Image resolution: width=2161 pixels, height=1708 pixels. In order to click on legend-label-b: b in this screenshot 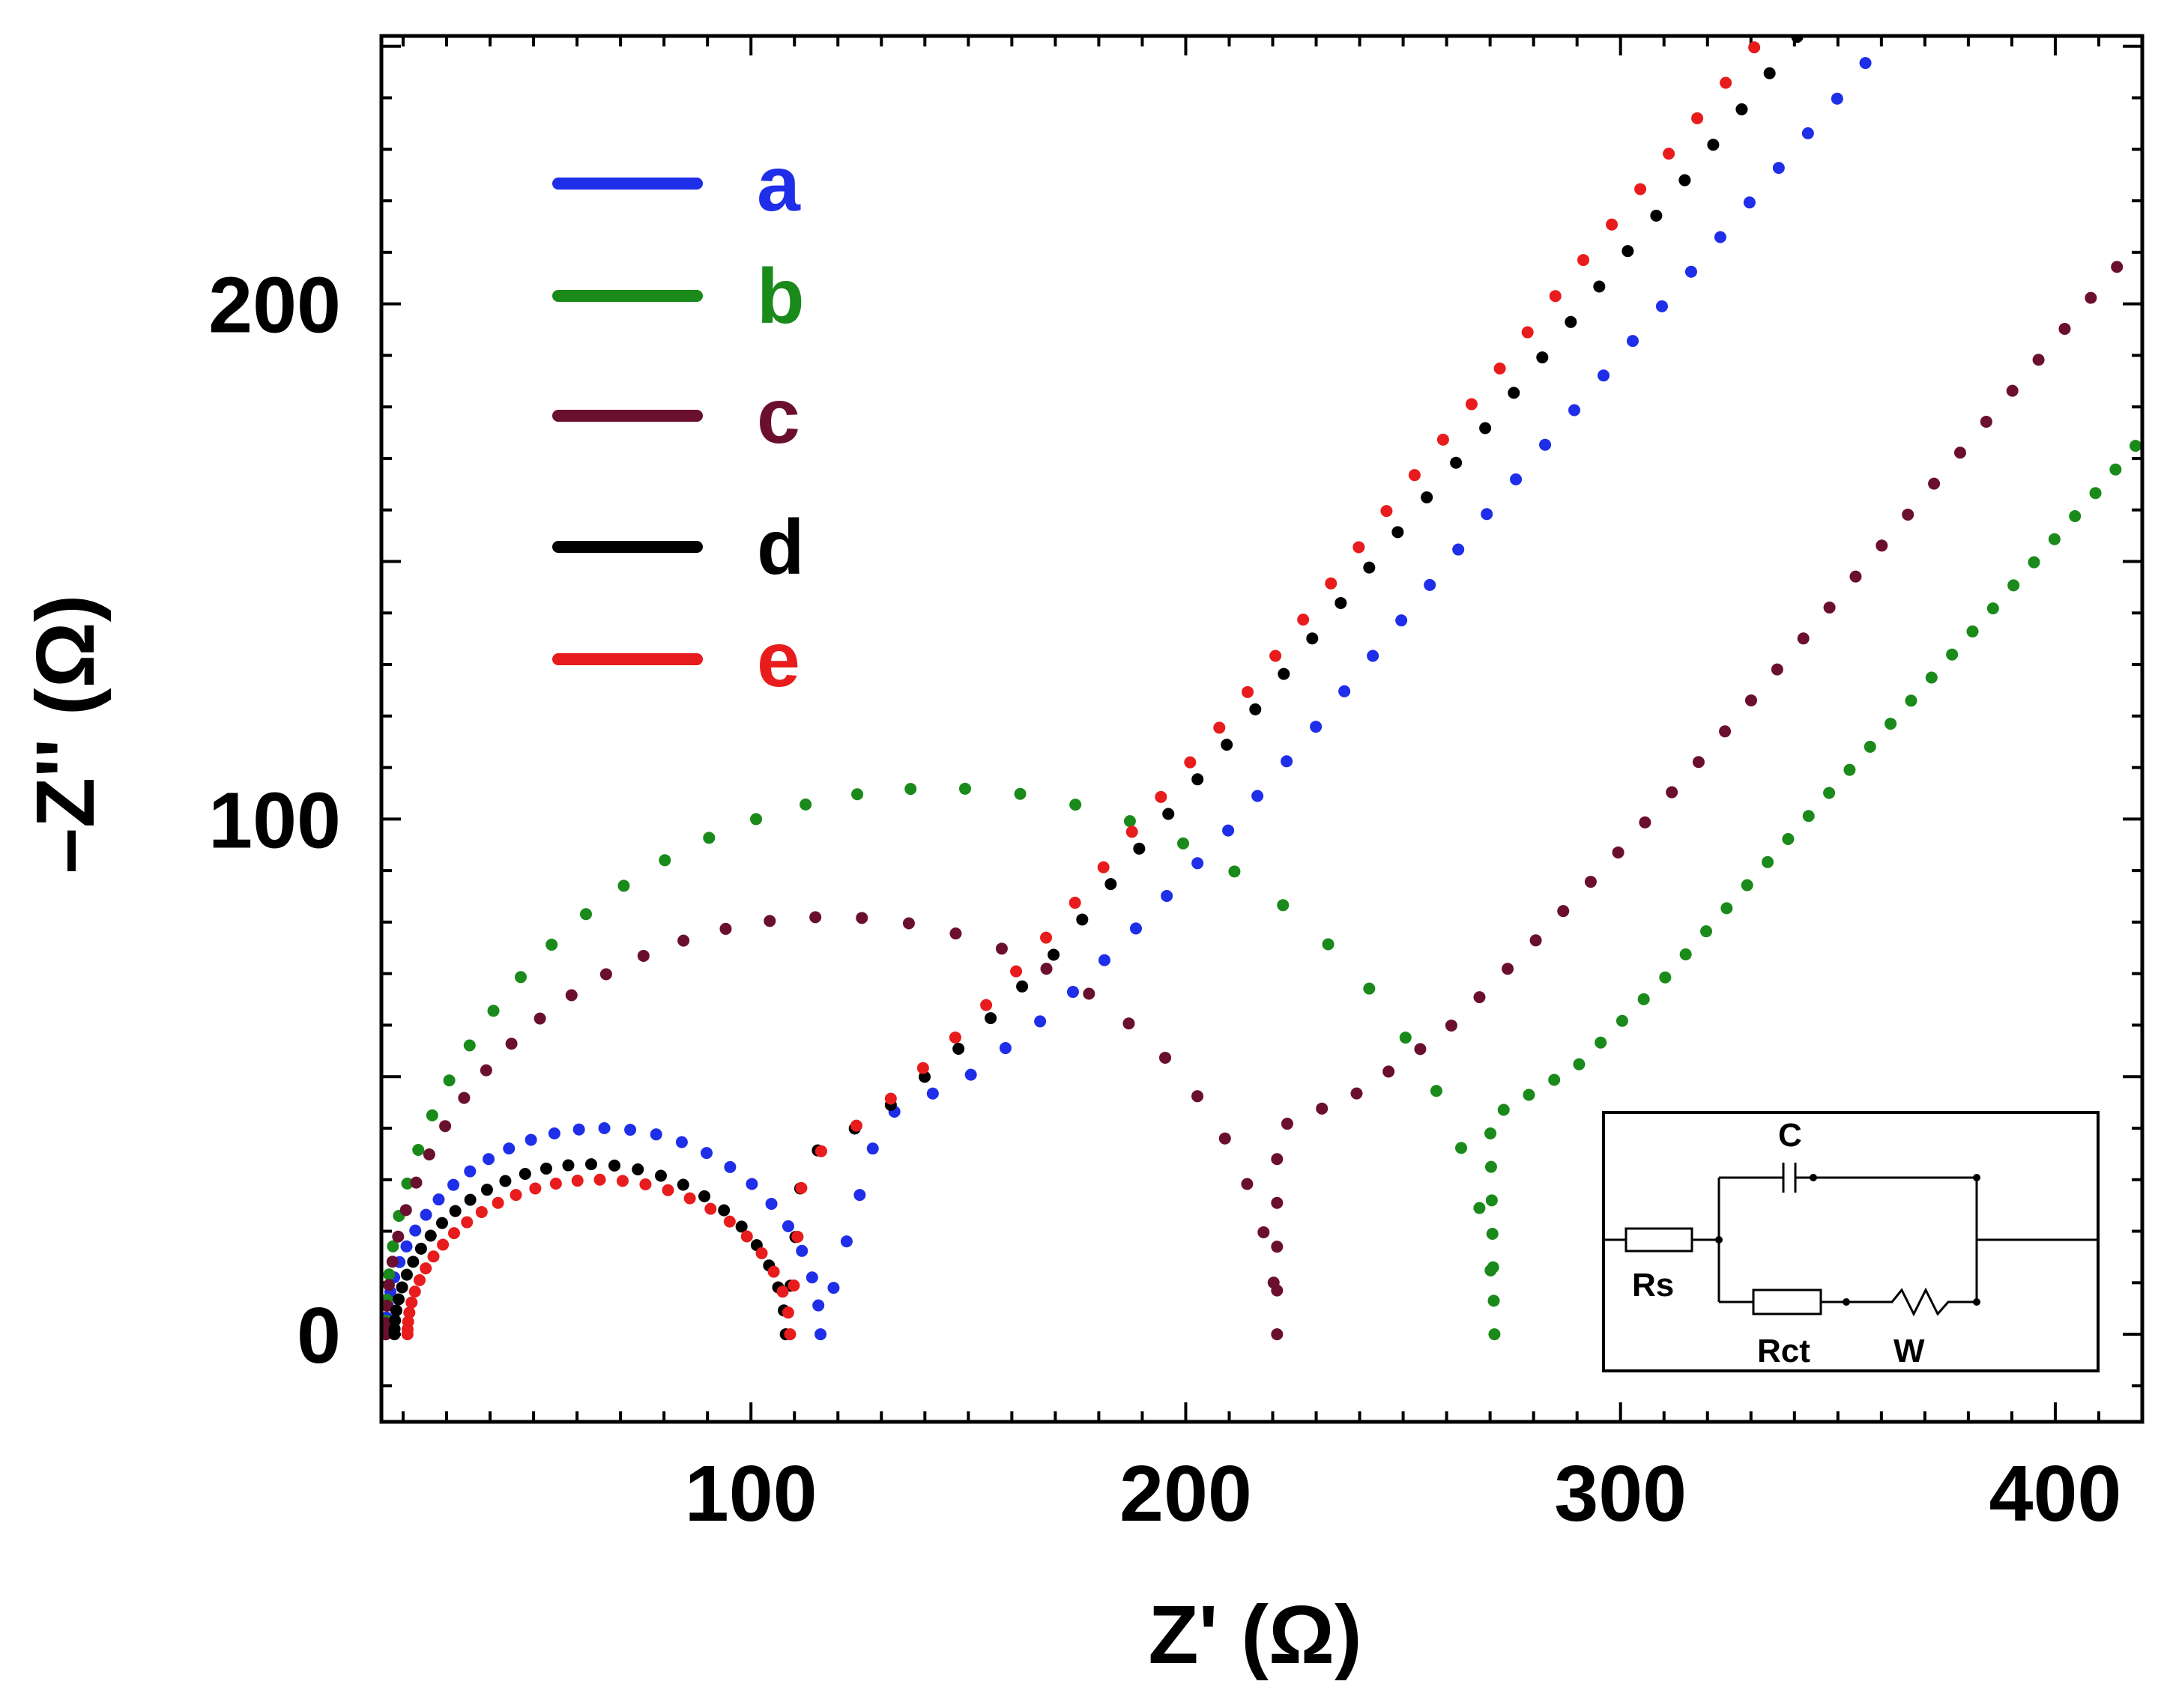, I will do `click(781, 296)`.